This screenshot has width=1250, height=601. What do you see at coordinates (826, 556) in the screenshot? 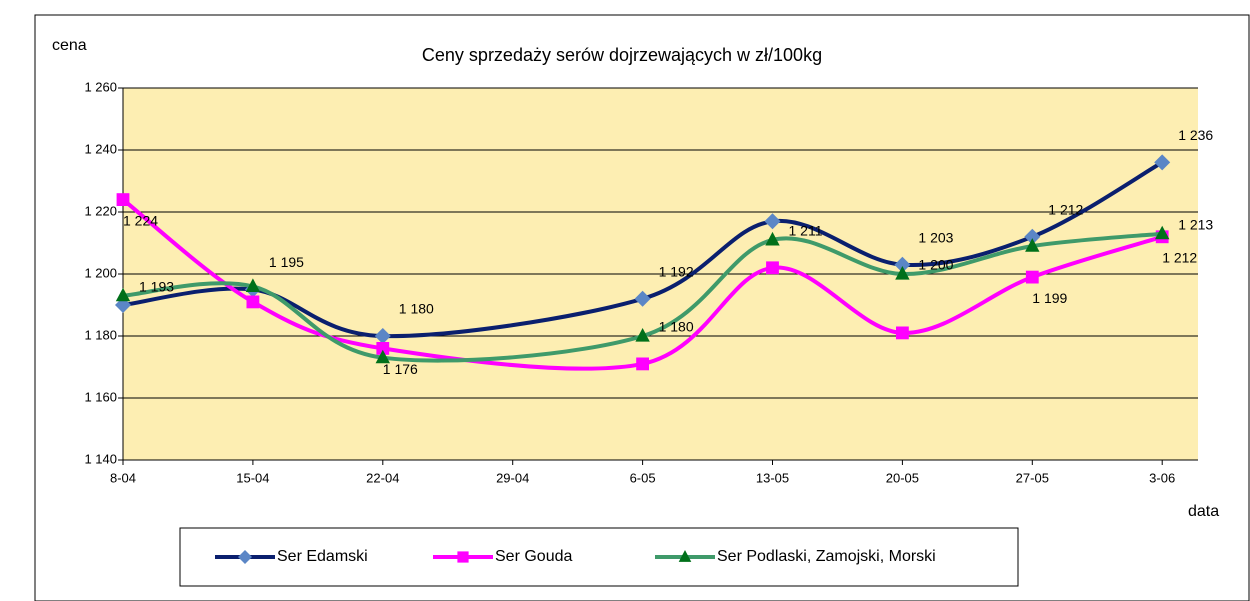
I see `legend-label: Ser Podlaski, Zamojski, Morski` at bounding box center [826, 556].